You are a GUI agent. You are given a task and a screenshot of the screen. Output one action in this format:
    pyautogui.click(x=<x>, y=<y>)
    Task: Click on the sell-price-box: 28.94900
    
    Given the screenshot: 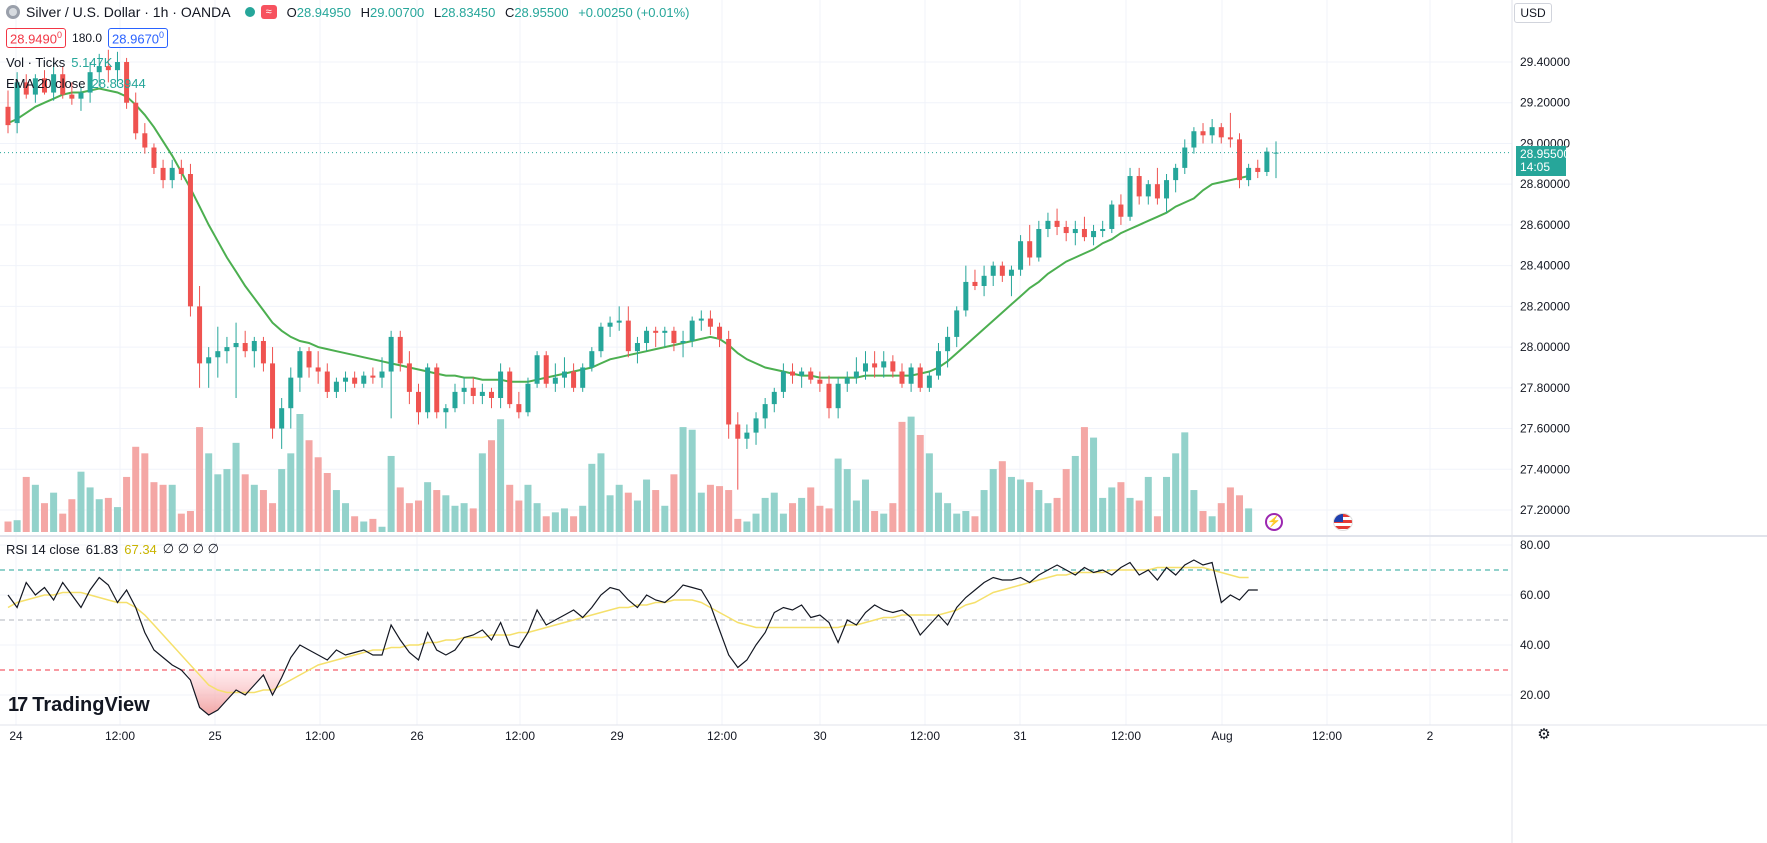 What is the action you would take?
    pyautogui.click(x=36, y=38)
    